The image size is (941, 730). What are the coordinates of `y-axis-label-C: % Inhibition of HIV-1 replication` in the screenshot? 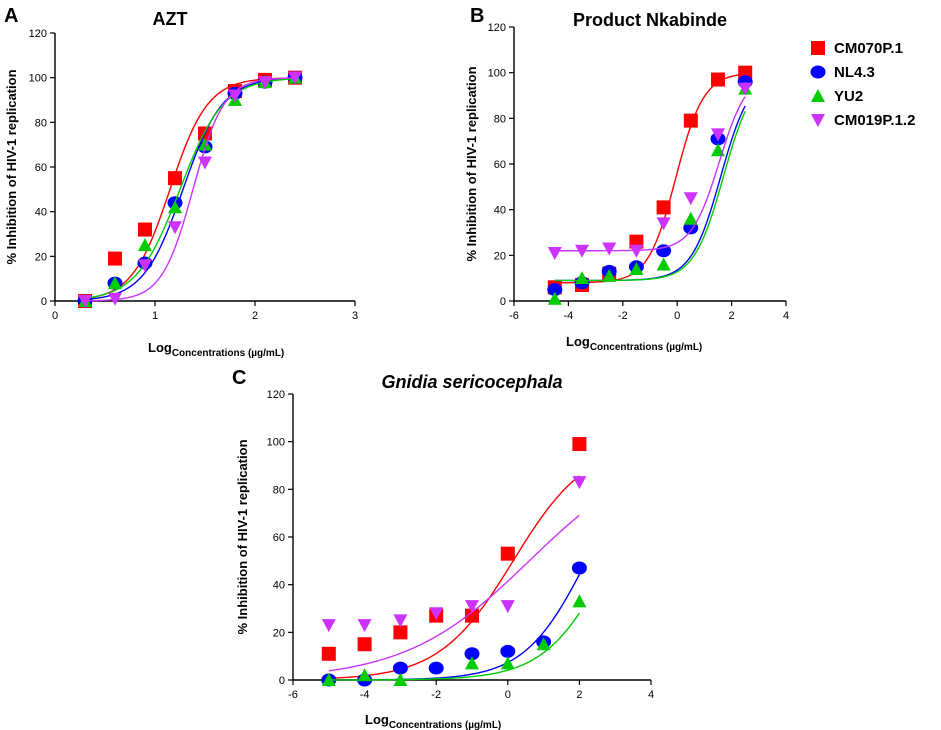 It's located at (242, 536).